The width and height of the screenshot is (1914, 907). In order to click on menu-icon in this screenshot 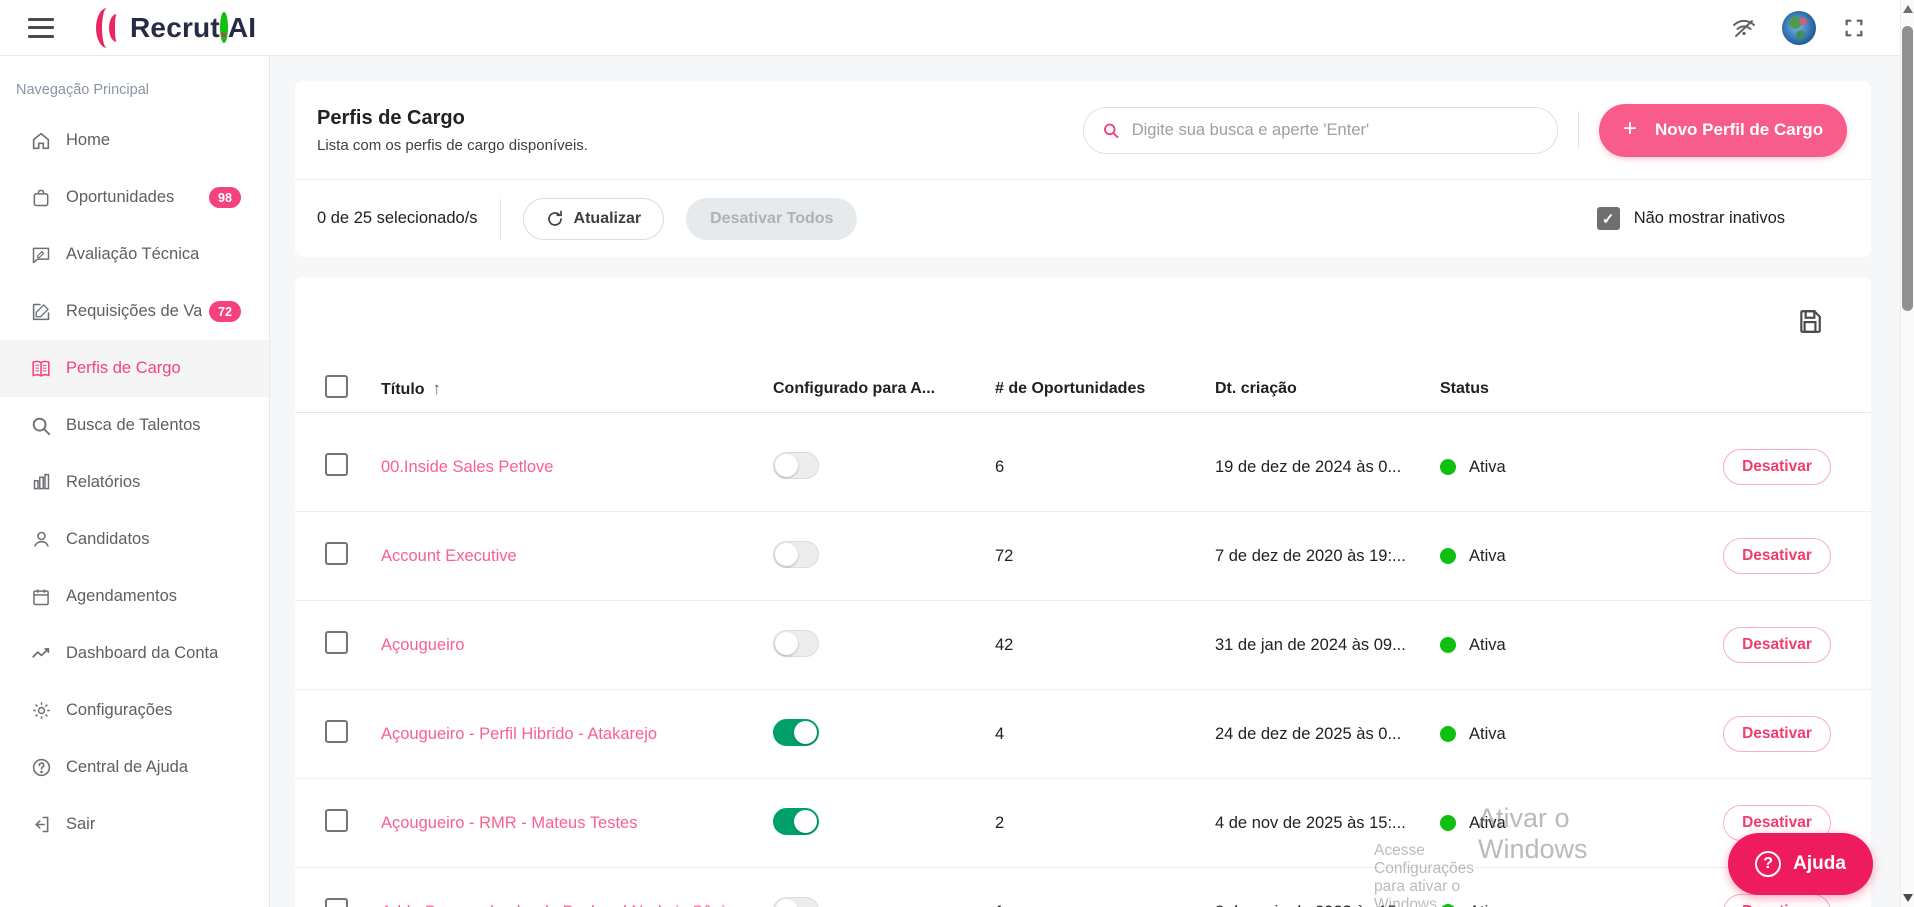, I will do `click(41, 27)`.